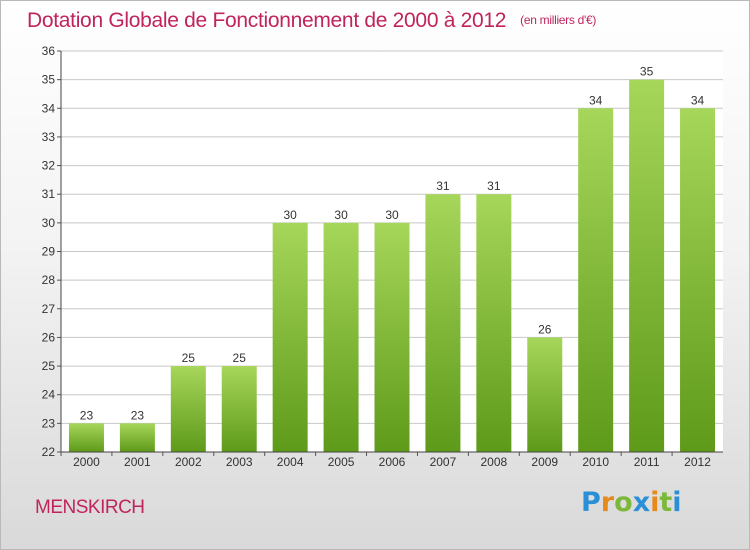 The image size is (750, 550). I want to click on brand-letter: P, so click(591, 502).